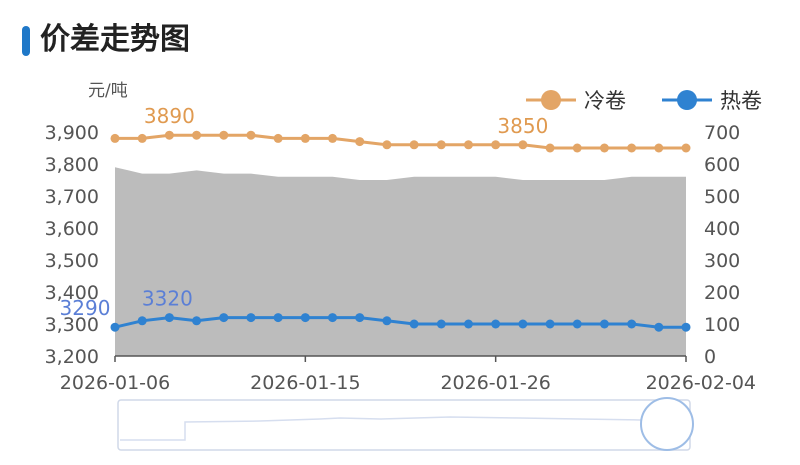 The image size is (800, 465). What do you see at coordinates (495, 383) in the screenshot?
I see `x-tick-label: 2026-01-26` at bounding box center [495, 383].